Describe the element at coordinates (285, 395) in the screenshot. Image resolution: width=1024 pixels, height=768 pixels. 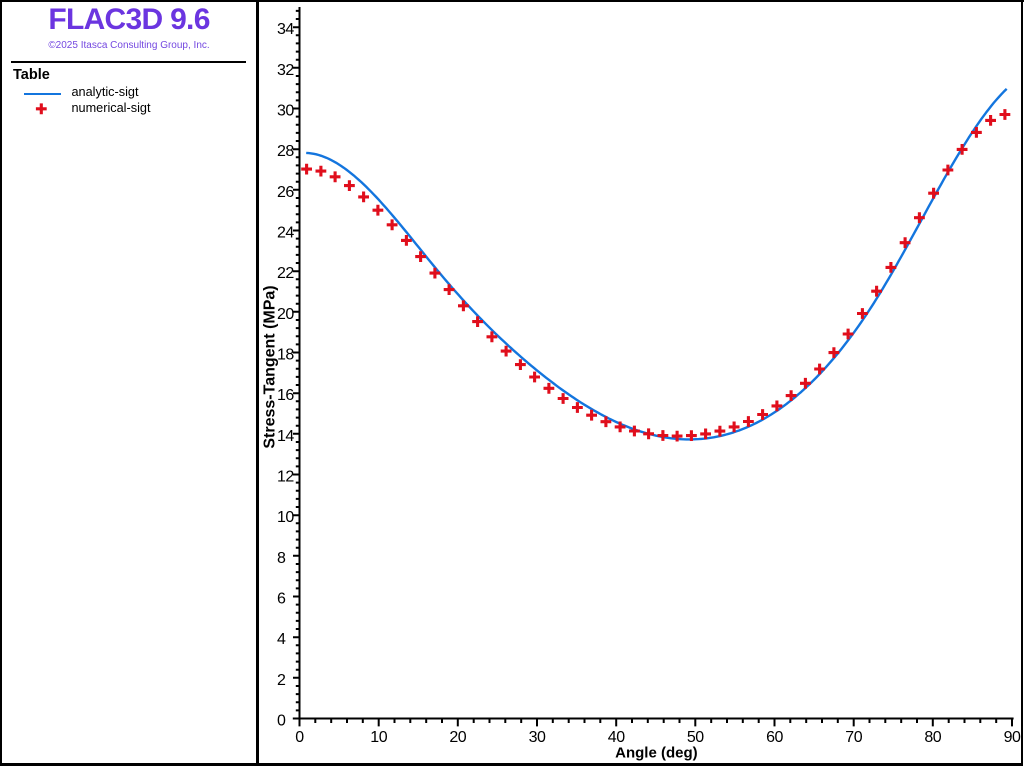
I see `svg-text: 16` at that location.